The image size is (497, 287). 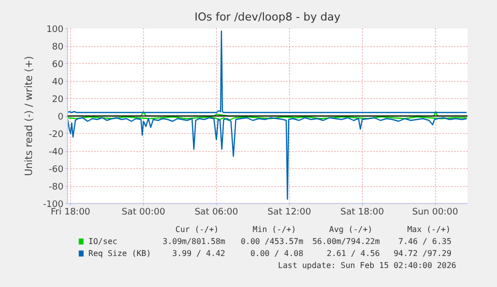 What do you see at coordinates (367, 265) in the screenshot?
I see `text: Last update: Sun Feb 15 02:40:00 2026` at bounding box center [367, 265].